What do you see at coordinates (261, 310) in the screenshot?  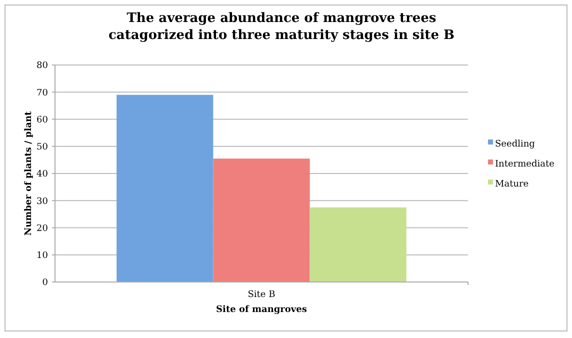 I see `x-axis-title: Site of mangroves` at bounding box center [261, 310].